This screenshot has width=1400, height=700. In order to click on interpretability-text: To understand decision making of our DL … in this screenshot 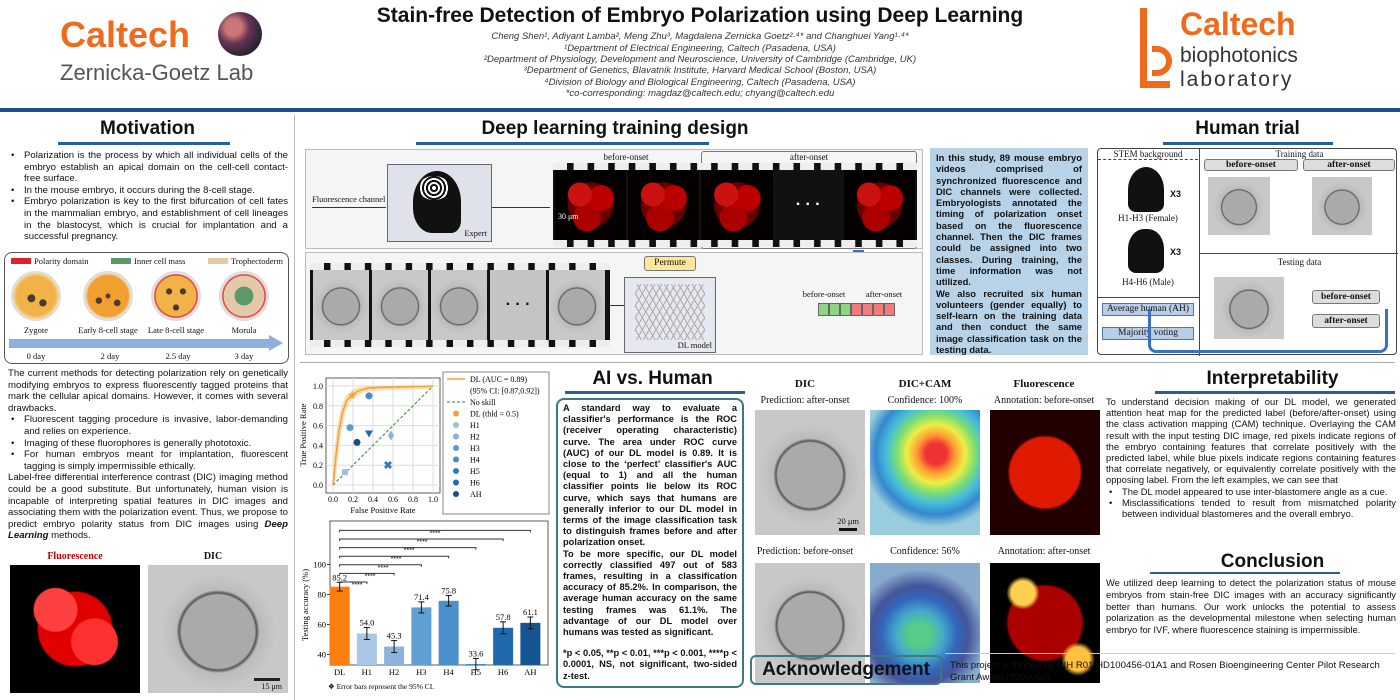, I will do `click(1251, 457)`.